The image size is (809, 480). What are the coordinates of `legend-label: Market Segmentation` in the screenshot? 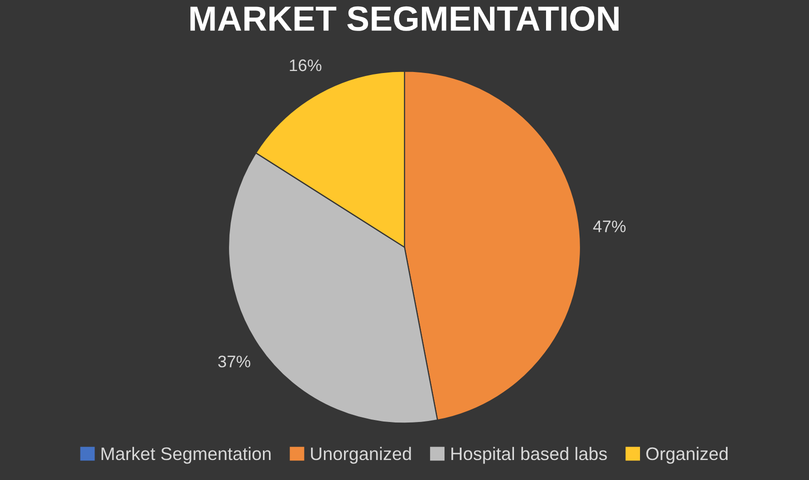 It's located at (186, 455).